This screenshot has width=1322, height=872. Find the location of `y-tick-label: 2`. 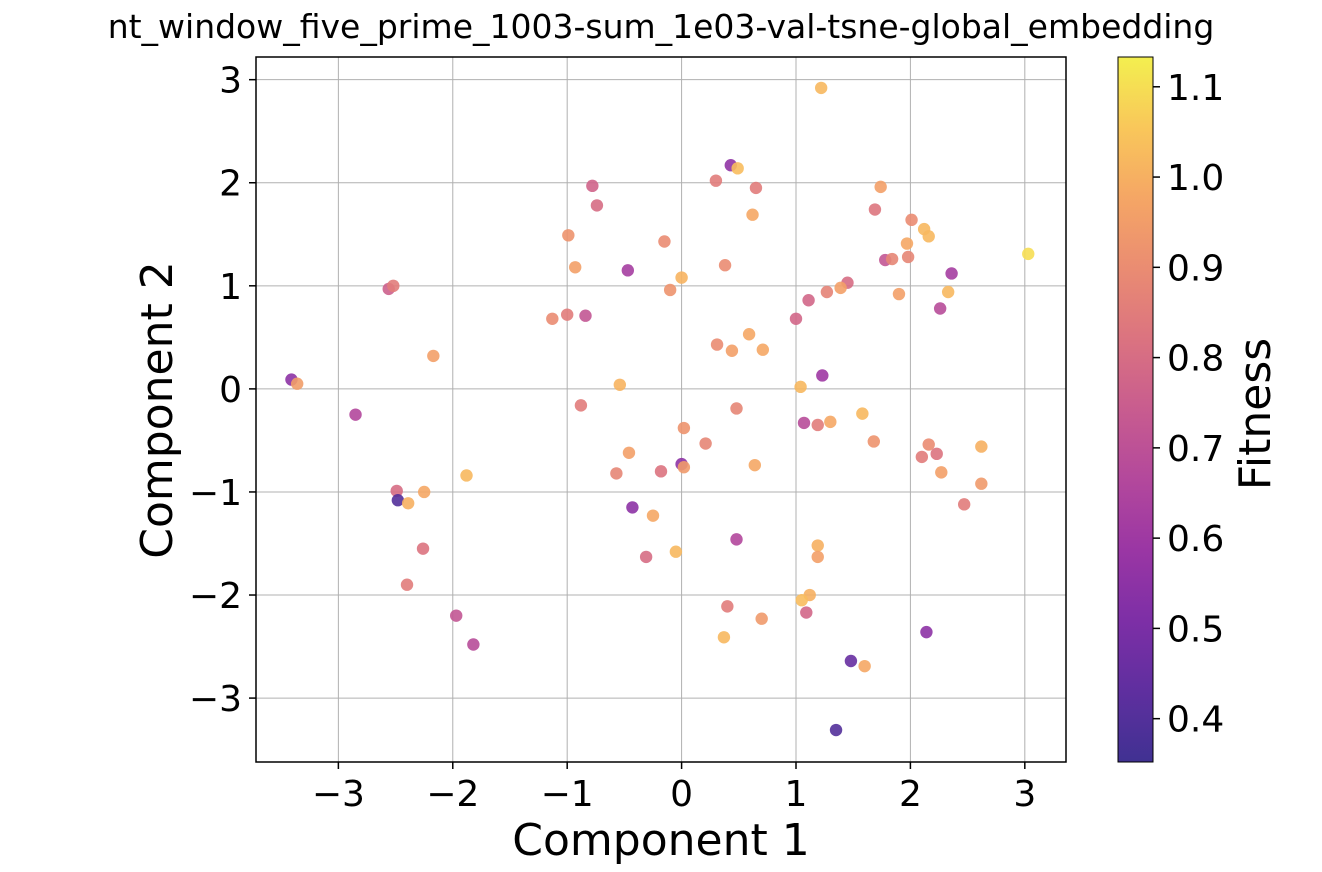

y-tick-label: 2 is located at coordinates (230, 184).